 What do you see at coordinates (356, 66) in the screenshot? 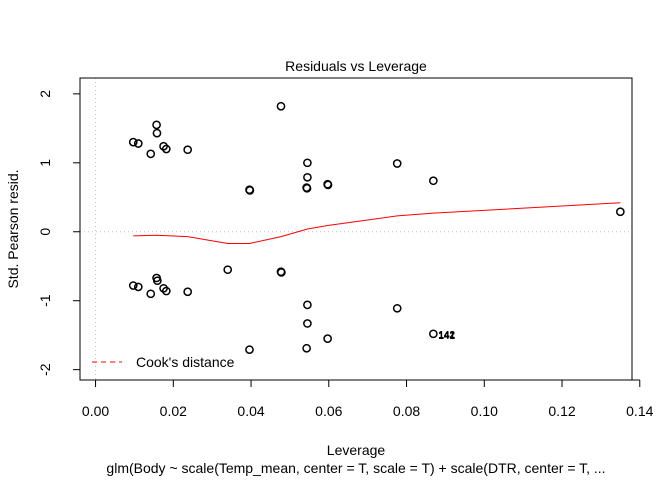
I see `chart-title: Residuals vs Leverage` at bounding box center [356, 66].